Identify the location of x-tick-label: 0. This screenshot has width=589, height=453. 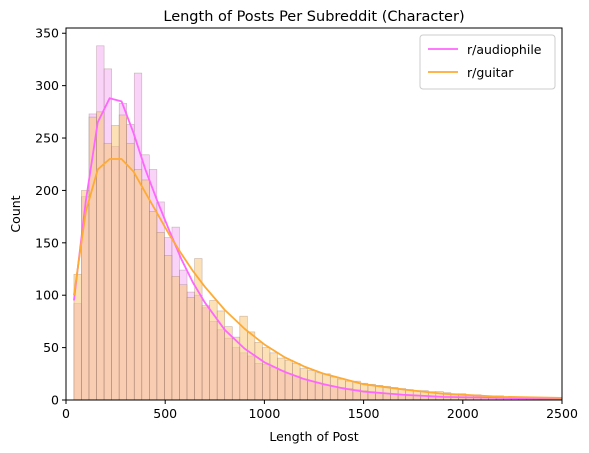
(66, 413).